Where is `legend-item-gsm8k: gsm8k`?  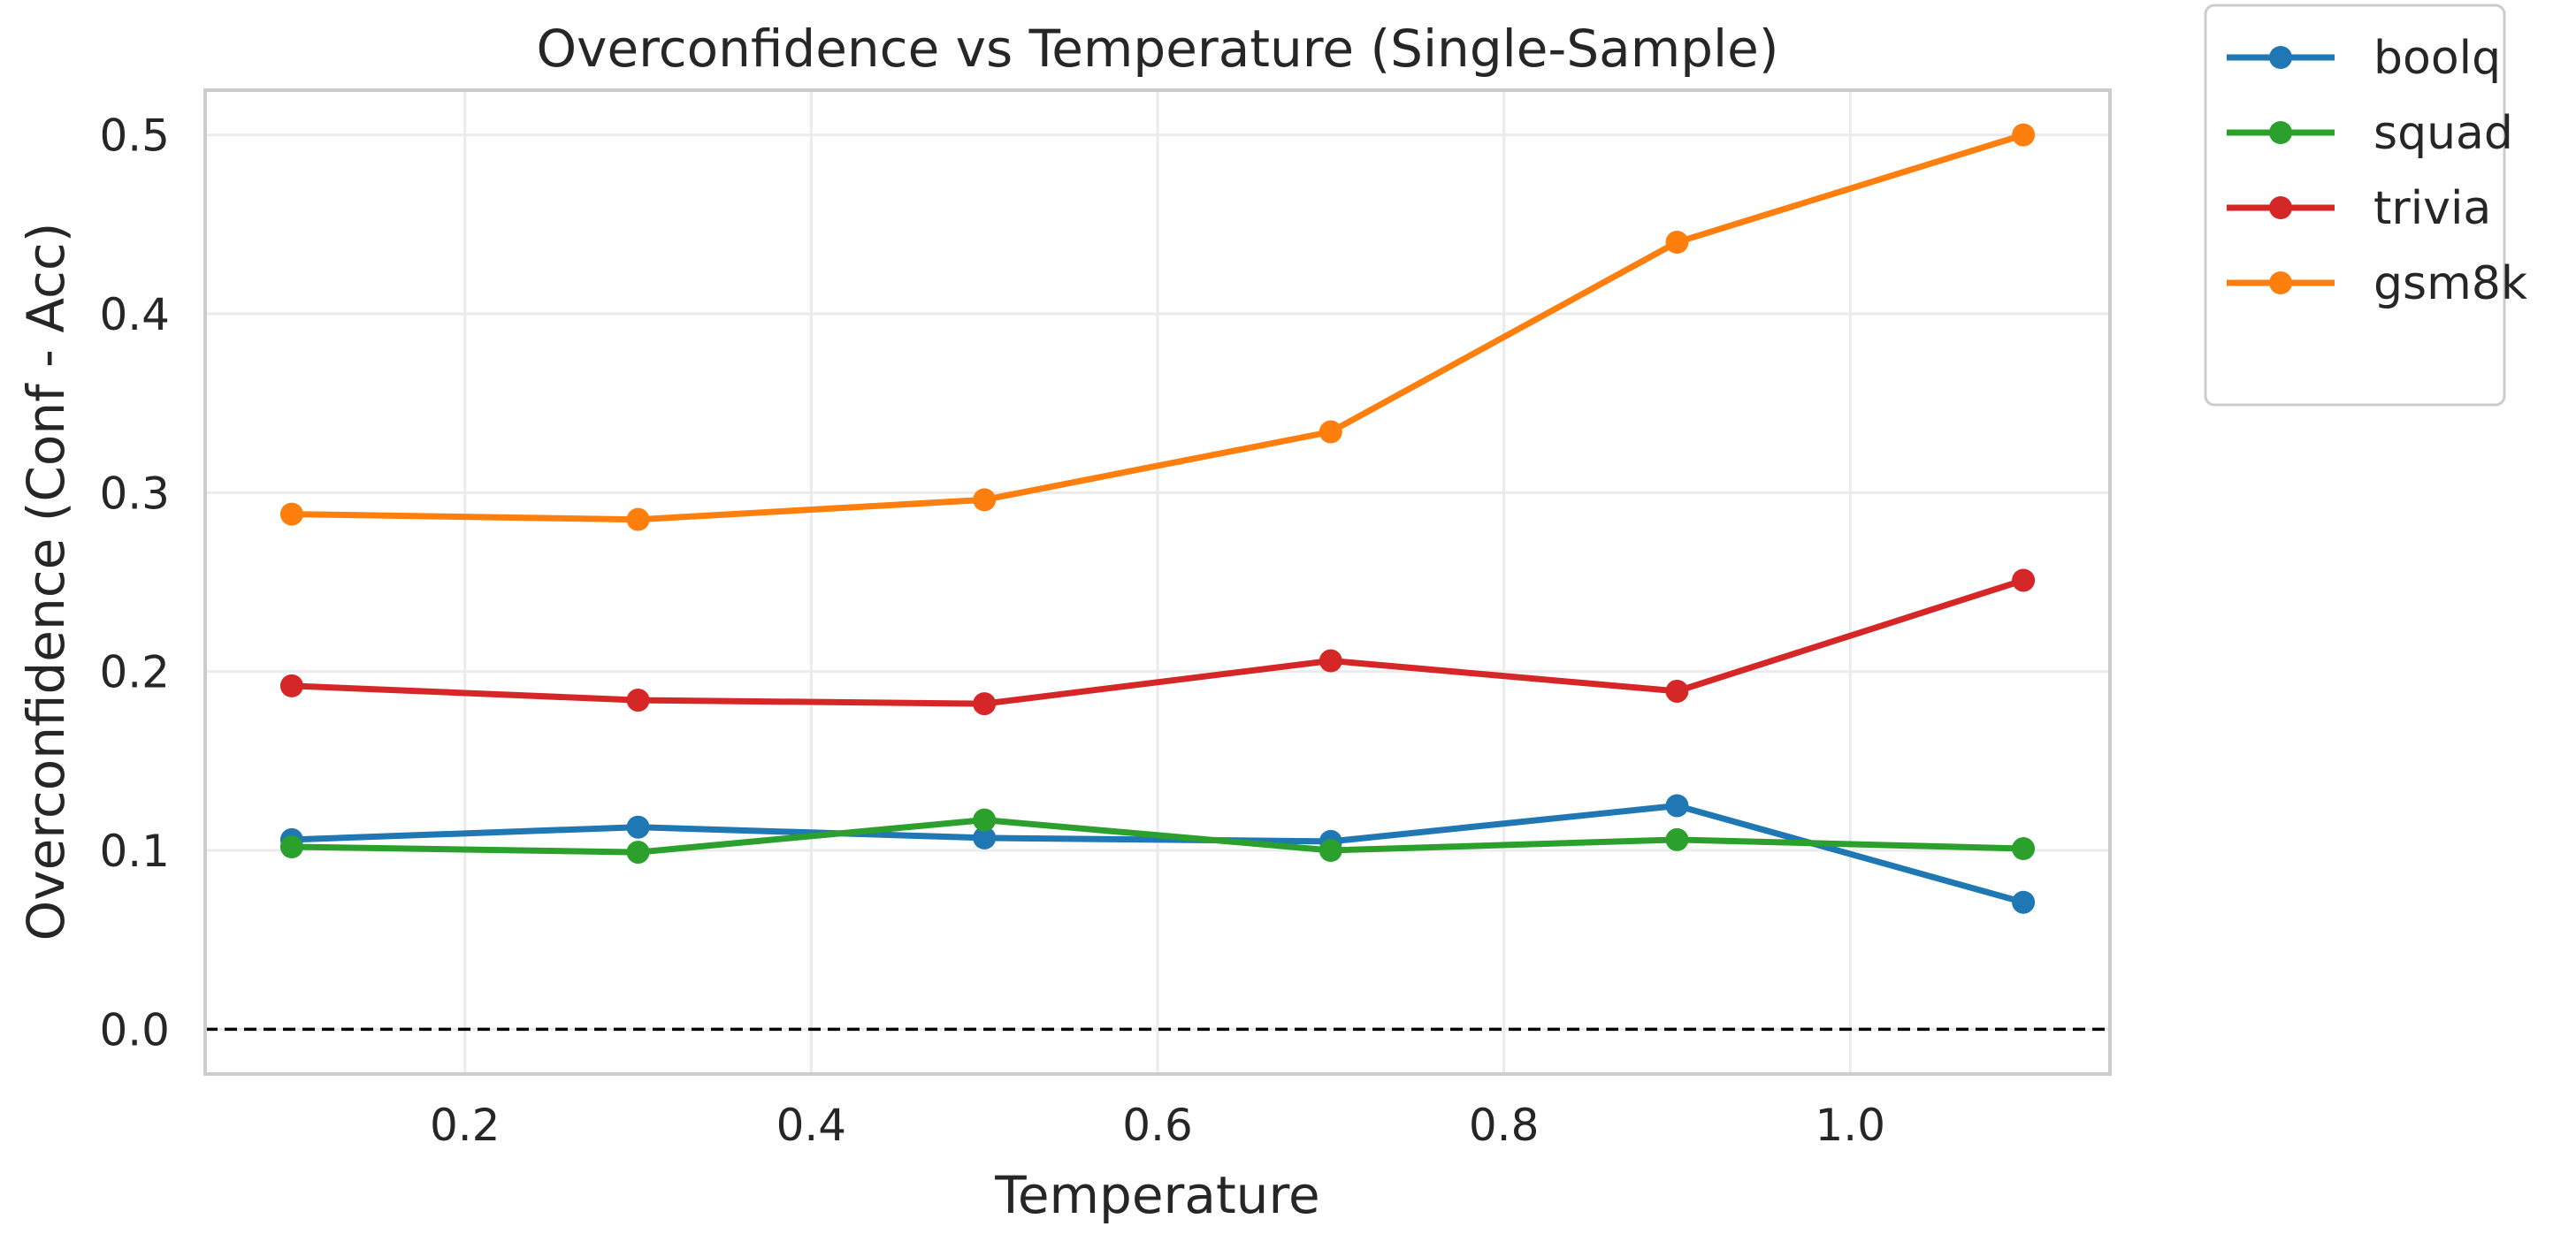
legend-item-gsm8k: gsm8k is located at coordinates (2377, 283).